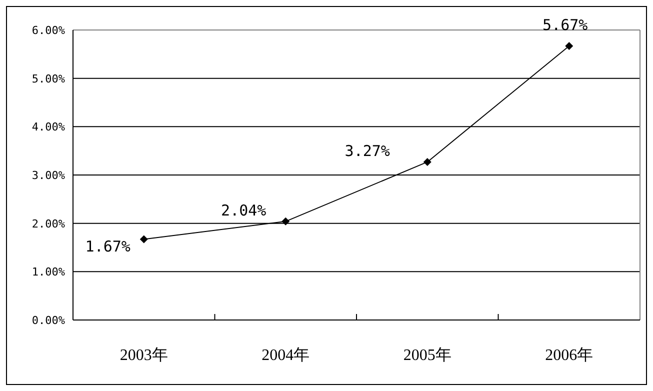 The width and height of the screenshot is (653, 391). What do you see at coordinates (367, 151) in the screenshot?
I see `text: 3.27%` at bounding box center [367, 151].